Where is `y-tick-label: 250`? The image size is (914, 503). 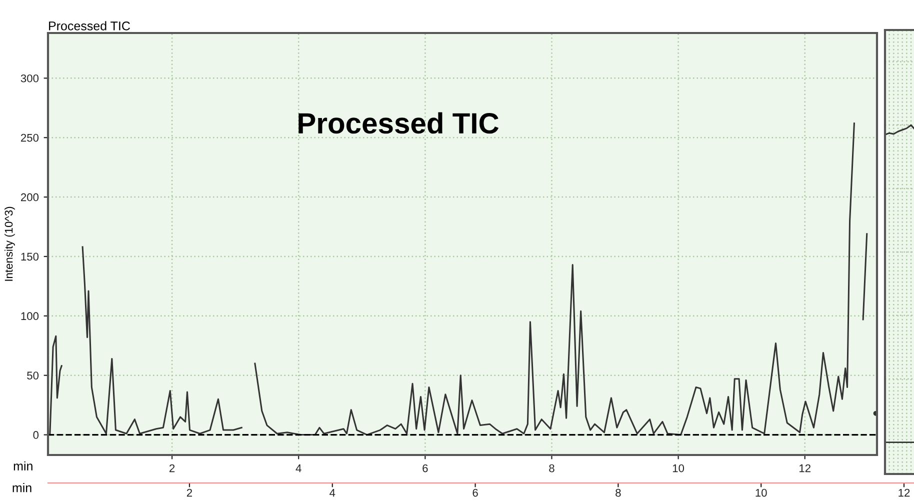 y-tick-label: 250 is located at coordinates (29, 138).